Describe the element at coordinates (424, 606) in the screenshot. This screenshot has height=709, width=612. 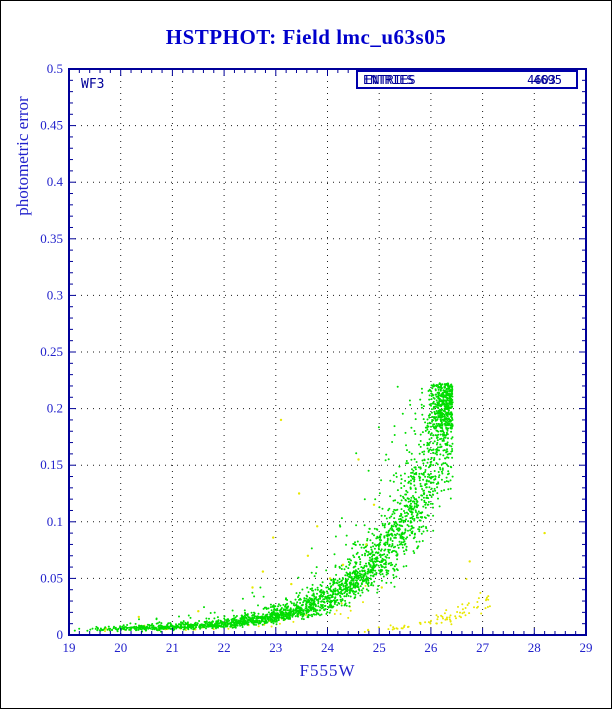
I see `series-yellow-faint-arm` at that location.